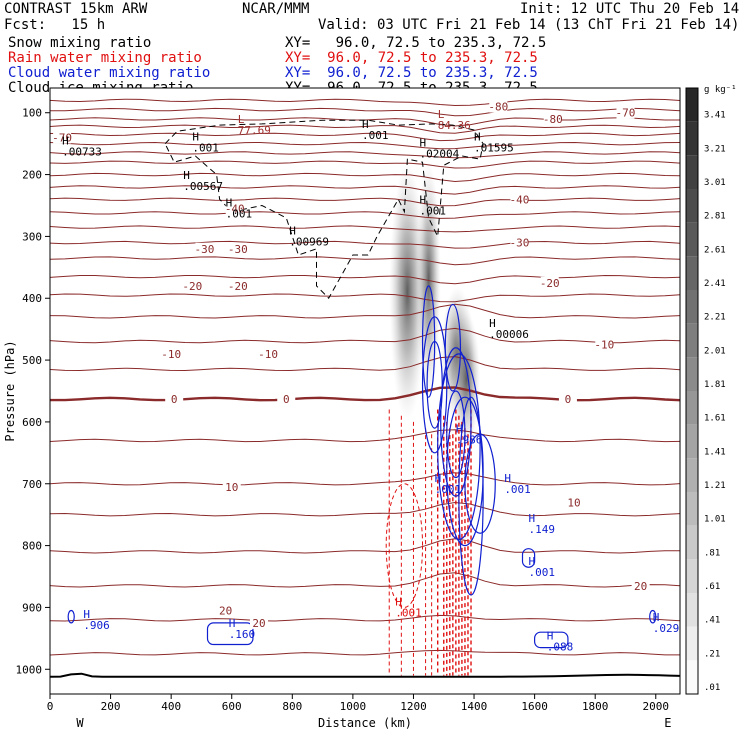 Image resolution: width=740 pixels, height=740 pixels. What do you see at coordinates (32, 607) in the screenshot?
I see `y-tick-label: 900` at bounding box center [32, 607].